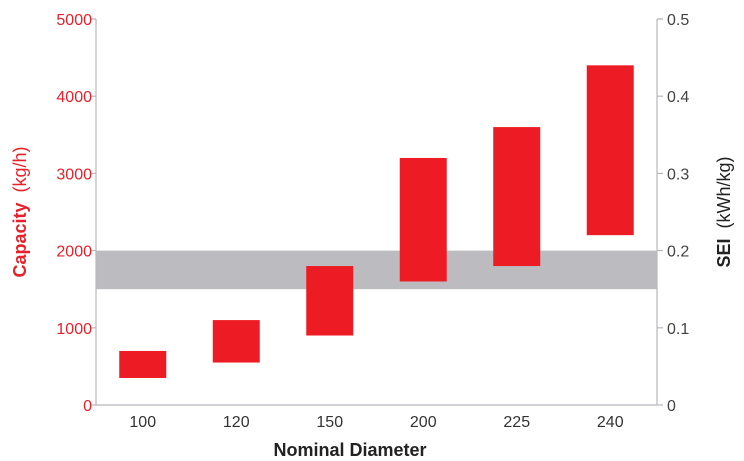  What do you see at coordinates (20, 239) in the screenshot?
I see `left-axis-label-bold: Capacity` at bounding box center [20, 239].